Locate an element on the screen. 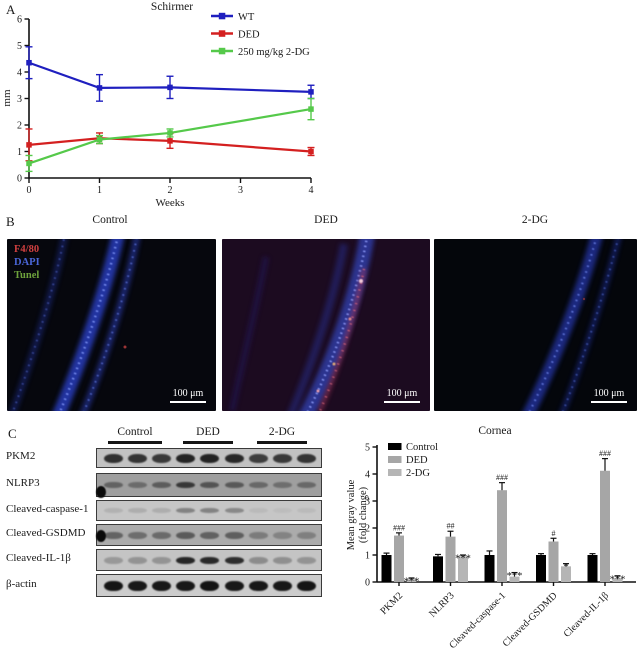 The image size is (640, 657). blot-row-label: NLRP3 is located at coordinates (23, 483).